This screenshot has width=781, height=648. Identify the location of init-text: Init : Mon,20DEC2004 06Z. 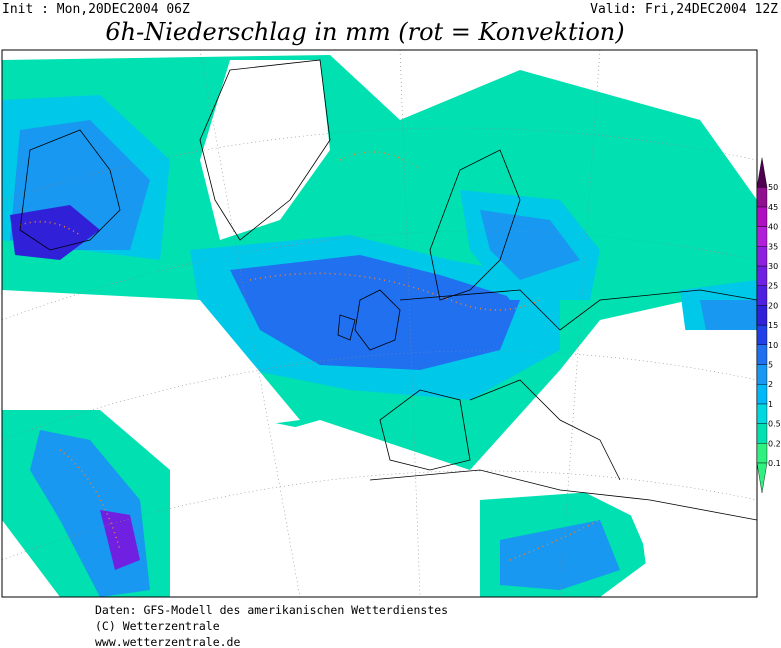
(96, 9).